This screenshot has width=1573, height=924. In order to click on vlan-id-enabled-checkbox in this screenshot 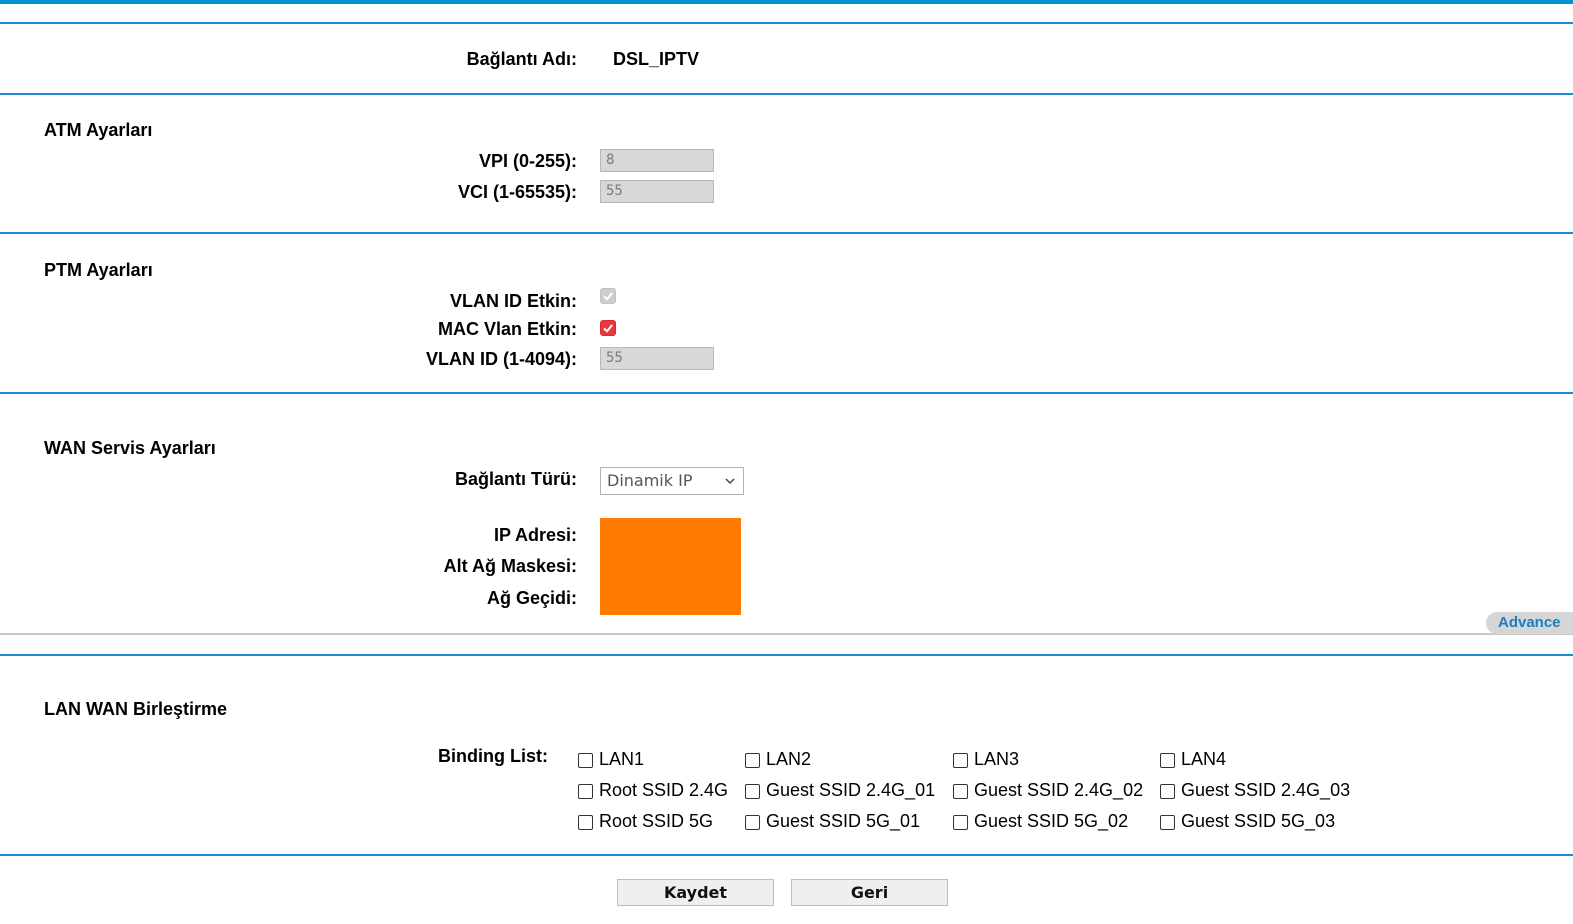, I will do `click(608, 296)`.